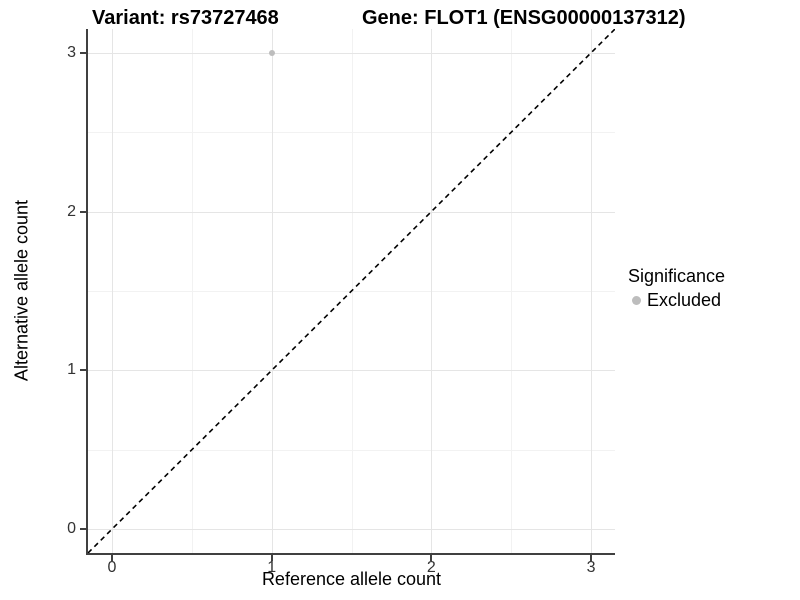  I want to click on y-axis-title: Alternative allele count, so click(21, 290).